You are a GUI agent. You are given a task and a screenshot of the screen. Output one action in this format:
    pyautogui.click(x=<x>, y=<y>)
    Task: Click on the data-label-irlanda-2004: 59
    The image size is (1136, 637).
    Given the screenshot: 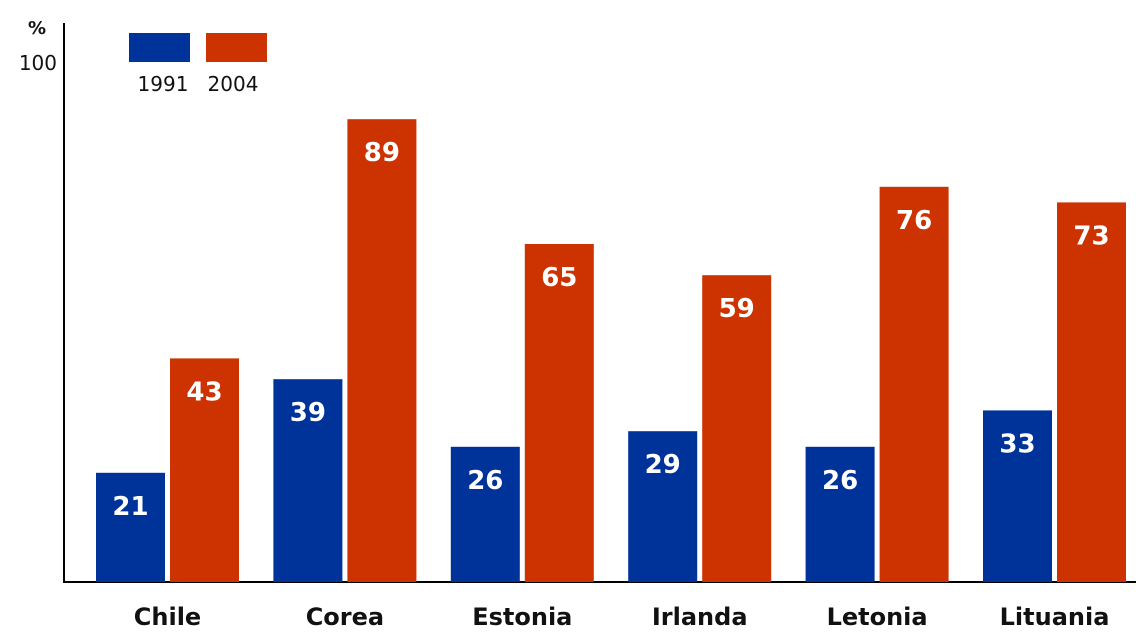 What is the action you would take?
    pyautogui.click(x=737, y=309)
    